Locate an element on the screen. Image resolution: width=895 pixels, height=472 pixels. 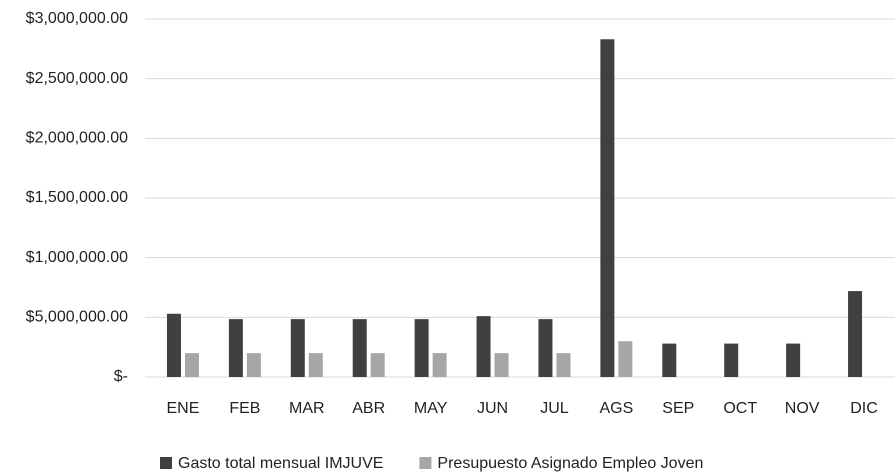
legend-label: Gasto total mensual IMJUVE is located at coordinates (280, 463).